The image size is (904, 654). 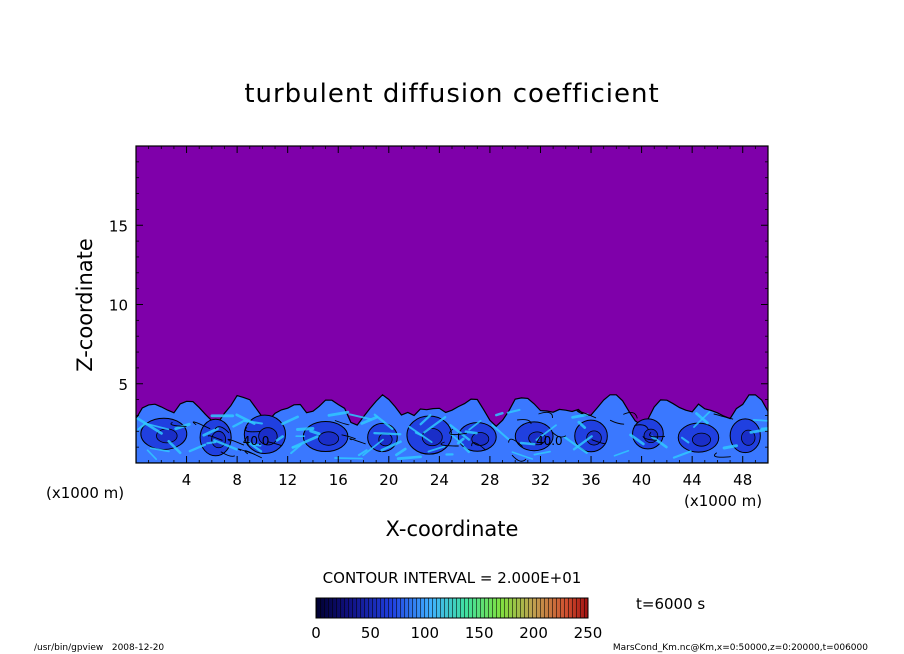 I want to click on colorbar-tick-label-100: 100, so click(x=424, y=633).